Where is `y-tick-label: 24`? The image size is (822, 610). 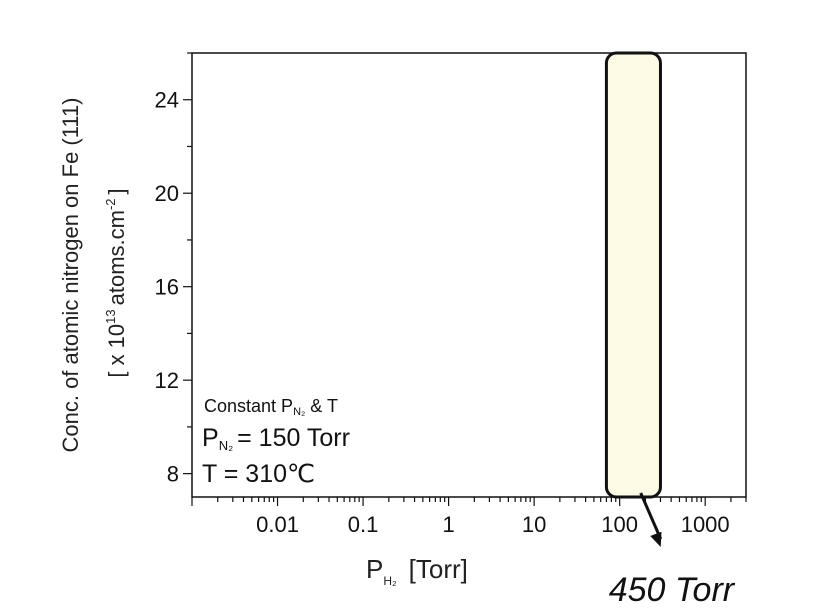
y-tick-label: 24 is located at coordinates (167, 100).